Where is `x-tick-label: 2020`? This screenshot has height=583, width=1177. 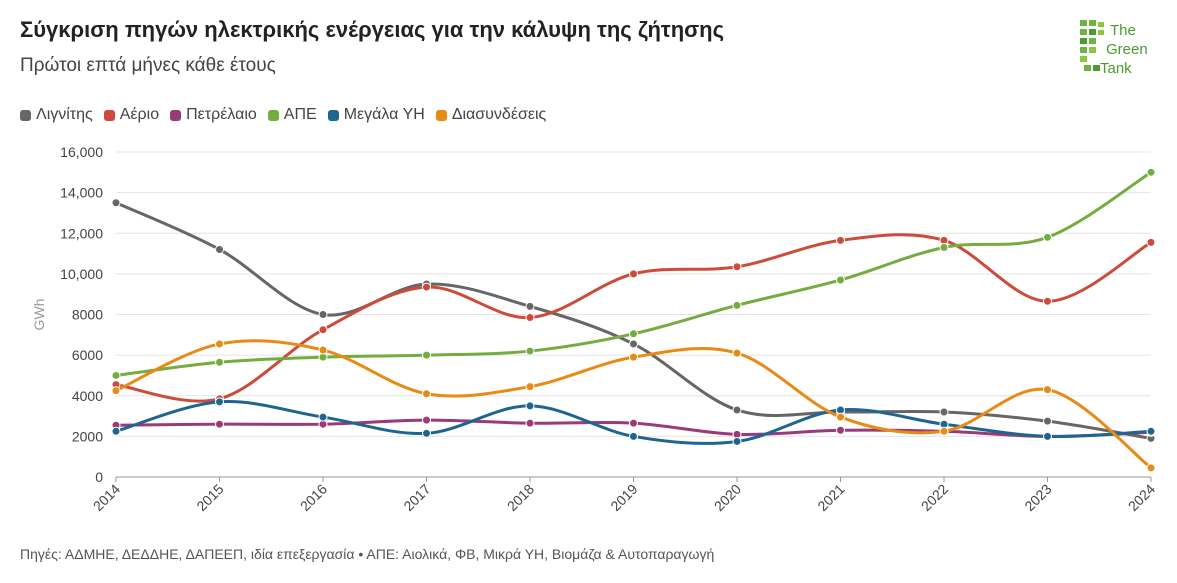 x-tick-label: 2020 is located at coordinates (727, 497).